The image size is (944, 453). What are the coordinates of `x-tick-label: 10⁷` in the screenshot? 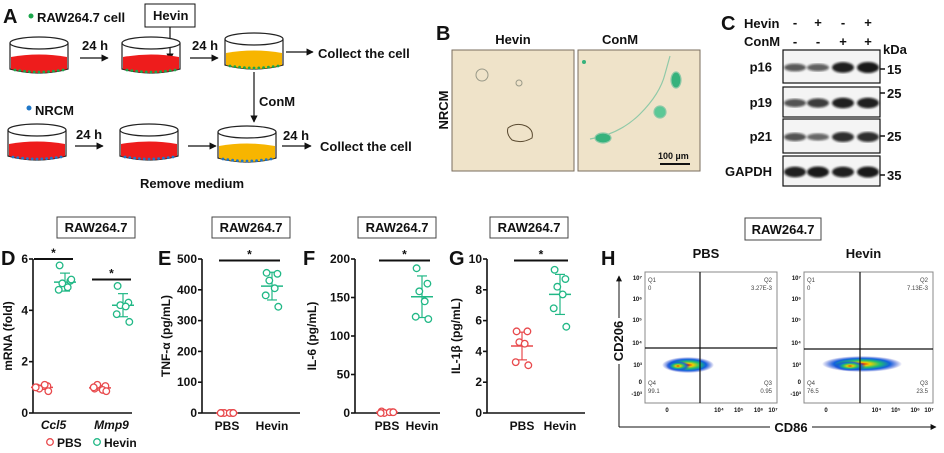 It's located at (773, 411).